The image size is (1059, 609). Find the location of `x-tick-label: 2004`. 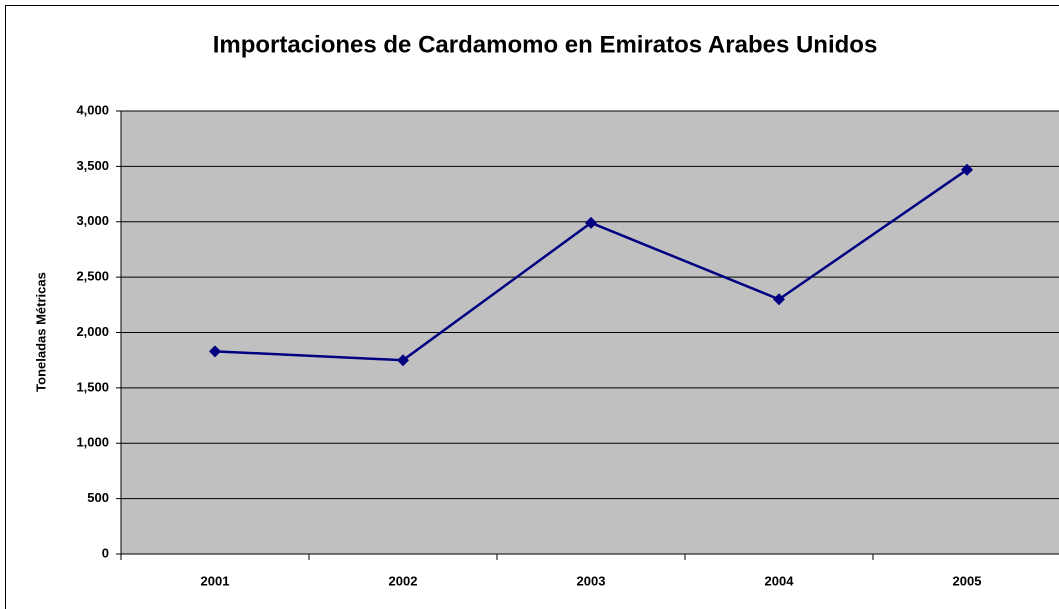

x-tick-label: 2004 is located at coordinates (780, 580).